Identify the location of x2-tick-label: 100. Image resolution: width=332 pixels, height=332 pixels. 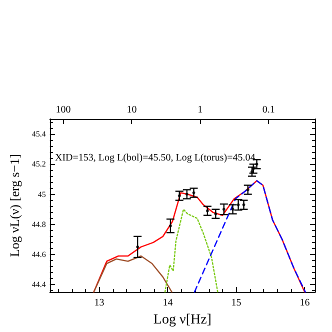
(63, 110).